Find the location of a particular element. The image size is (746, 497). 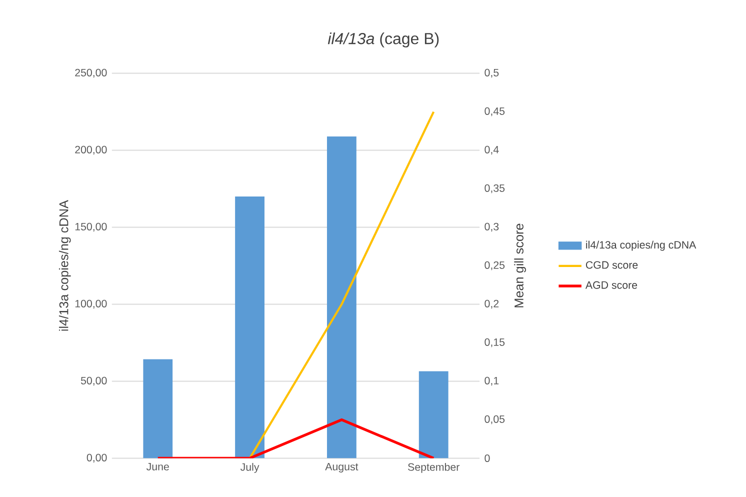

y-tick-label: 0,00 is located at coordinates (96, 458).